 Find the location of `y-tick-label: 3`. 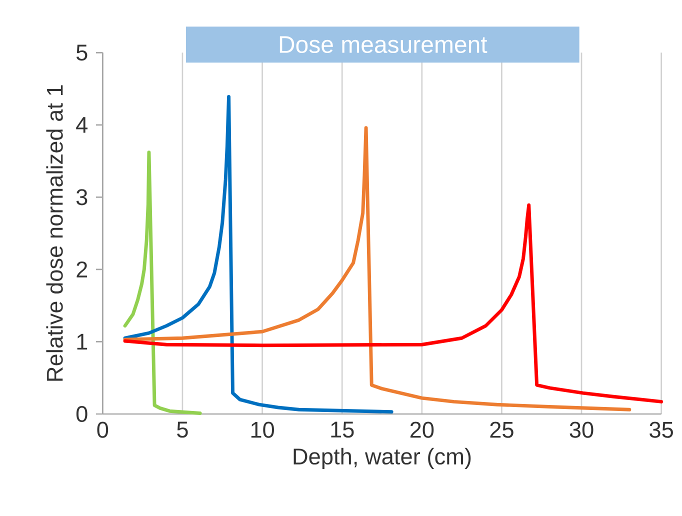

y-tick-label: 3 is located at coordinates (82, 197).